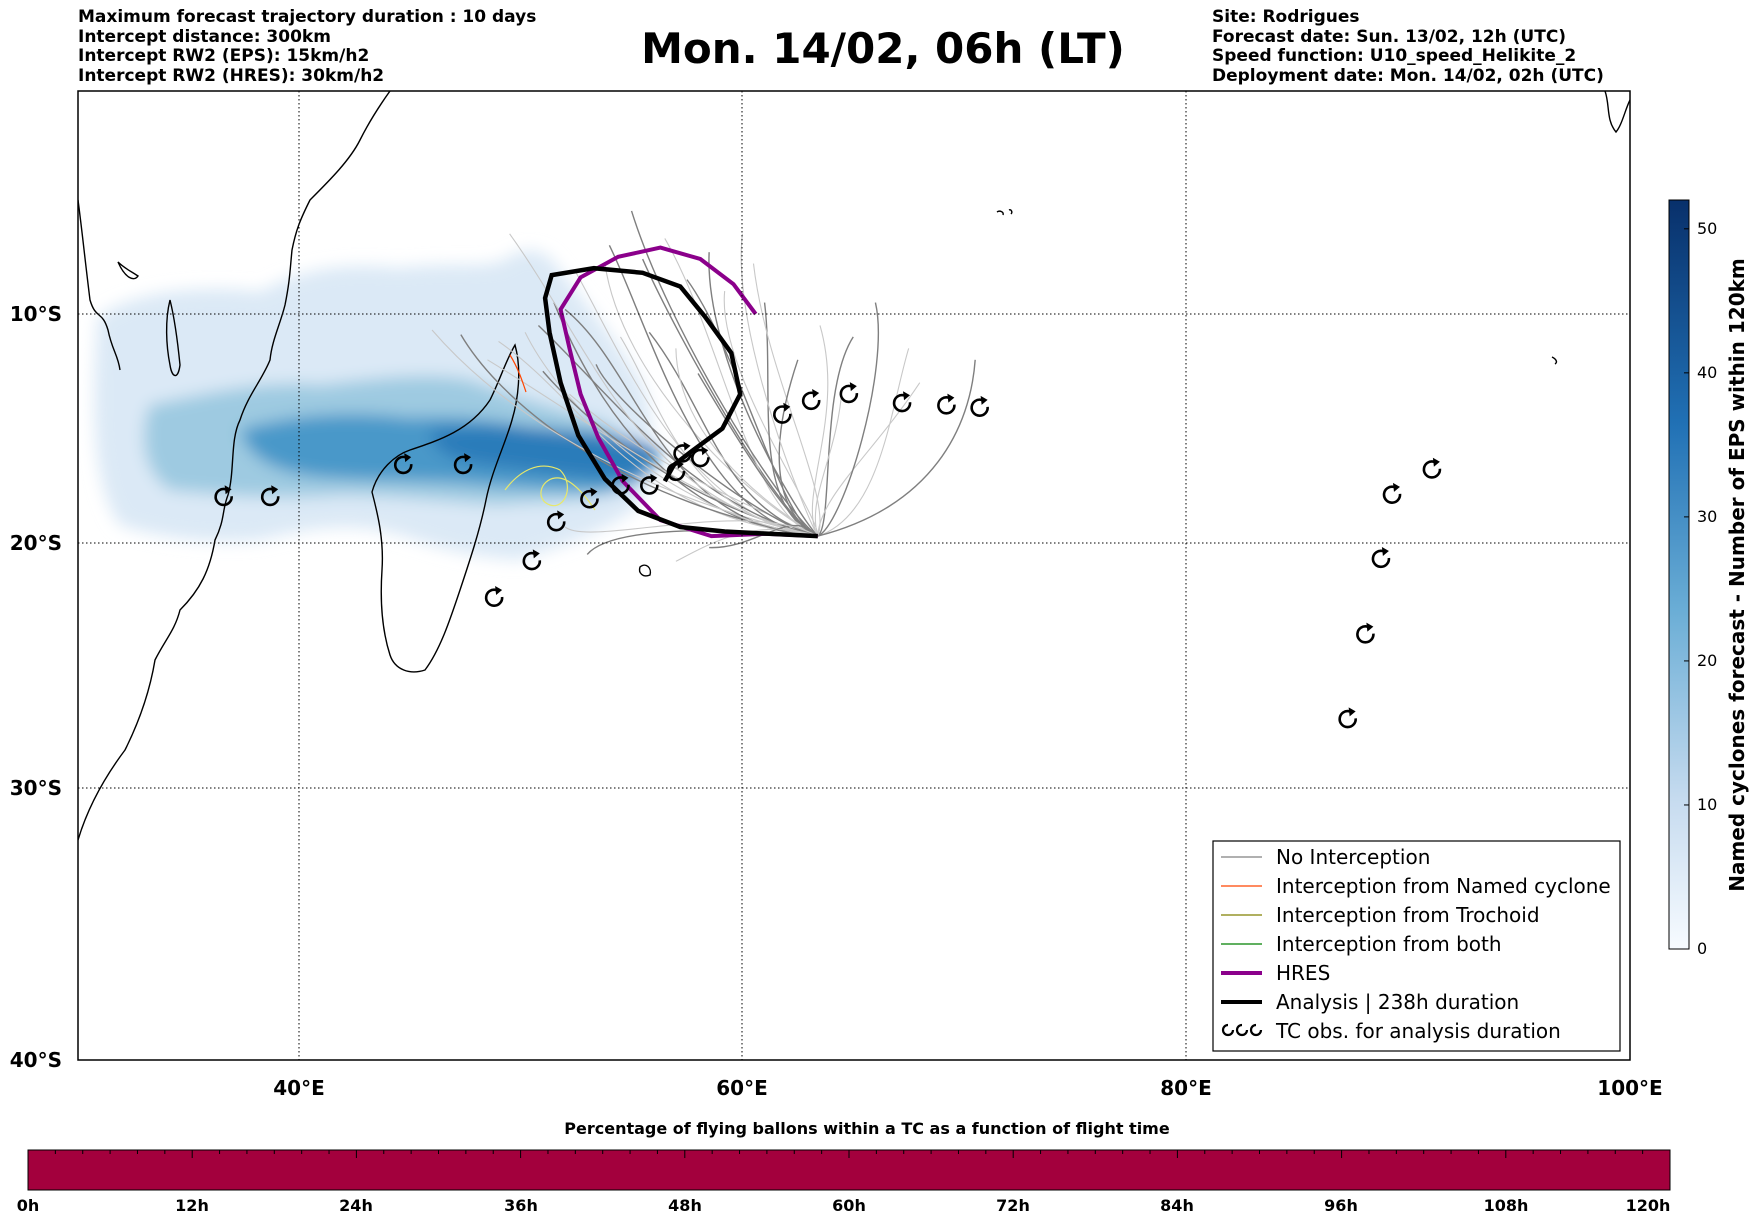 The image size is (1754, 1223). Describe the element at coordinates (224, 56) in the screenshot. I see `header-line: Intercept RW2 (EPS): 15km/h2` at that location.